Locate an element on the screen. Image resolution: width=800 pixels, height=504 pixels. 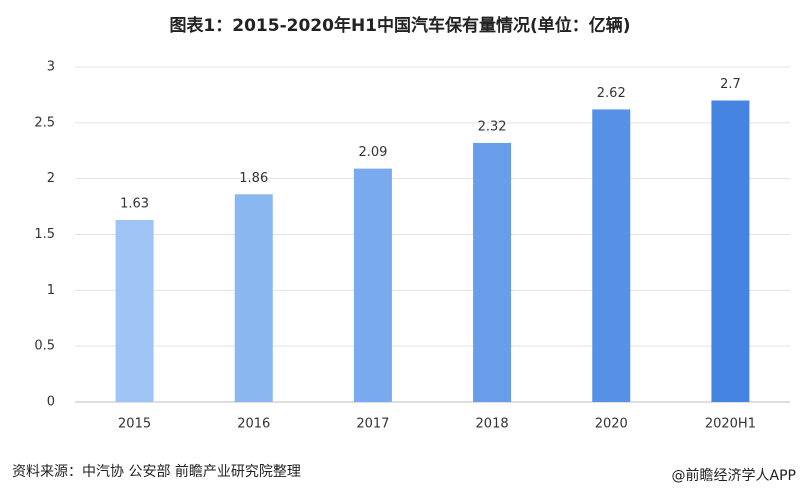
y-tick-label: 2.5 is located at coordinates (44, 122).